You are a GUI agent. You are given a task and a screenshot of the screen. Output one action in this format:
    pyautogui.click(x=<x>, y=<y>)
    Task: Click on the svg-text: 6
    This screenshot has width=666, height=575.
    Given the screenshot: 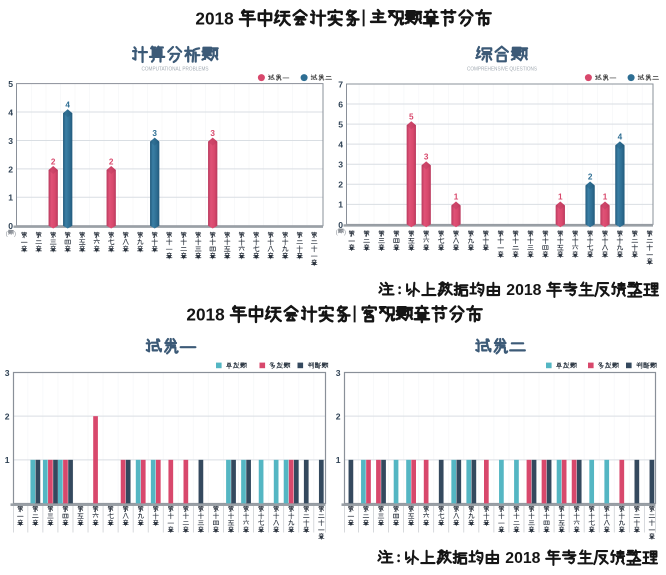 What is the action you would take?
    pyautogui.click(x=340, y=104)
    